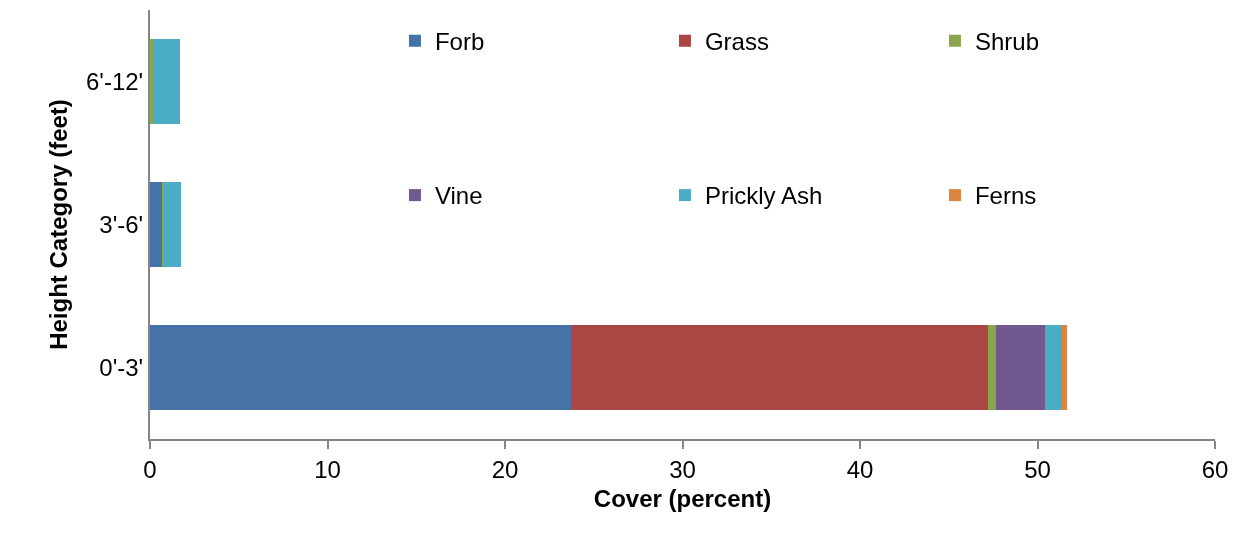 This screenshot has width=1243, height=539. What do you see at coordinates (505, 469) in the screenshot?
I see `x-tick-label: 20` at bounding box center [505, 469].